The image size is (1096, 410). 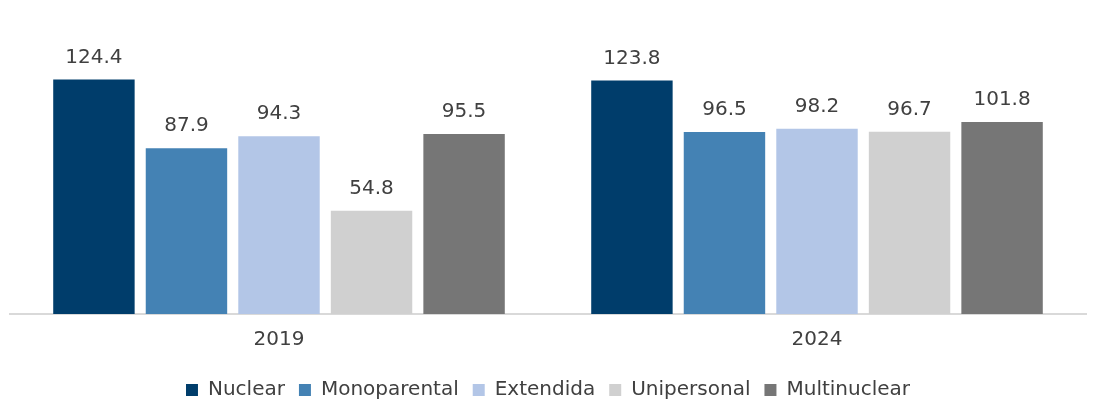 I want to click on data-label: 98.2, so click(x=817, y=105).